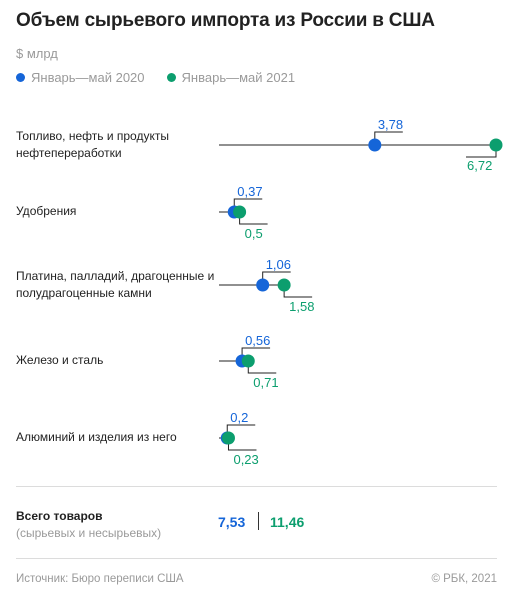  I want to click on legend-item-2020: Январь—май 2020, so click(80, 77).